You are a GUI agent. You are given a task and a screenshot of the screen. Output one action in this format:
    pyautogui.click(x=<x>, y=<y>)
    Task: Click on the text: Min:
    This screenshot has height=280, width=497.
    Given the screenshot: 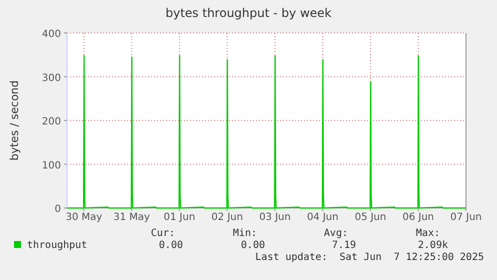 What is the action you would take?
    pyautogui.click(x=244, y=233)
    